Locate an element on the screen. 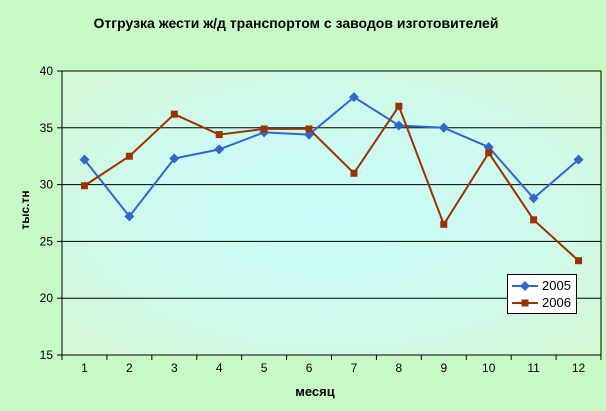  x-tick-label: 5 is located at coordinates (264, 368).